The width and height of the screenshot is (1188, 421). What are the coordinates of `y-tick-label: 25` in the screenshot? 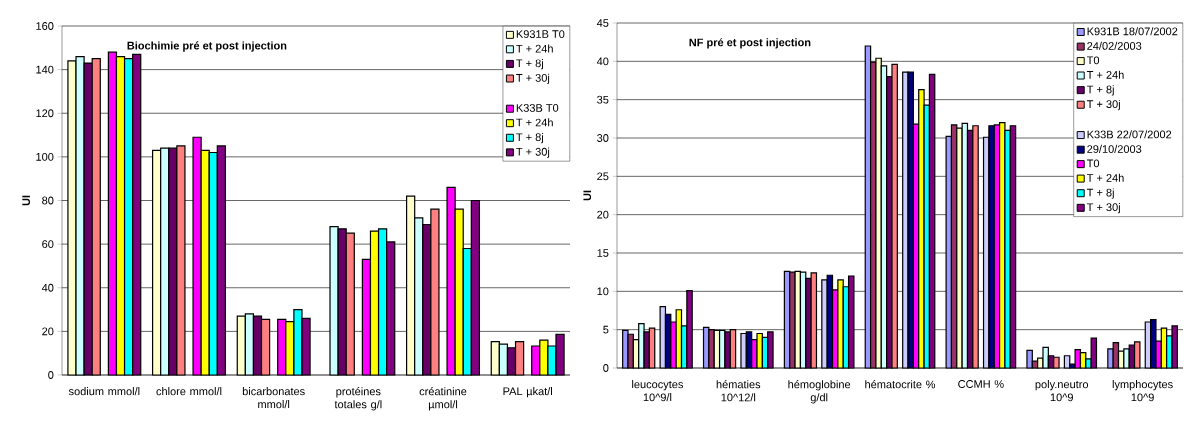 It's located at (603, 176).